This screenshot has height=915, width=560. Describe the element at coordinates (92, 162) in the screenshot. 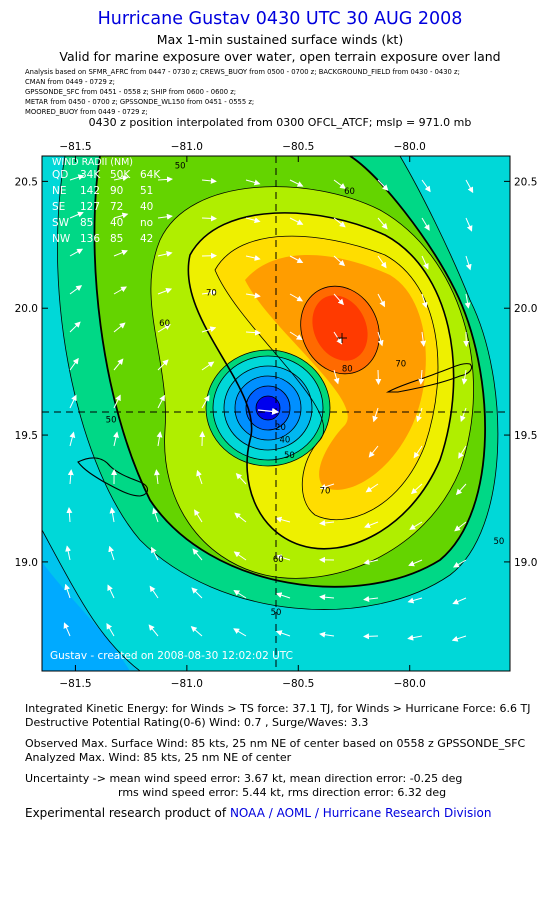

I see `radii-title: WIND RADII (NM)` at that location.